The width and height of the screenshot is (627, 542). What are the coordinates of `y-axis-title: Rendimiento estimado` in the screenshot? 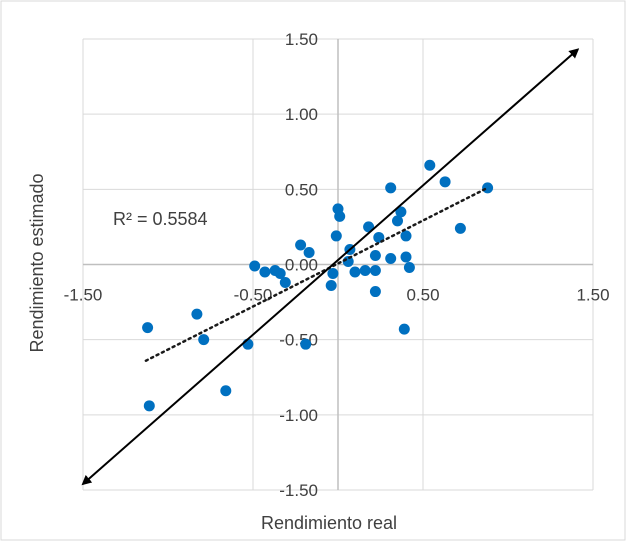 It's located at (37, 262).